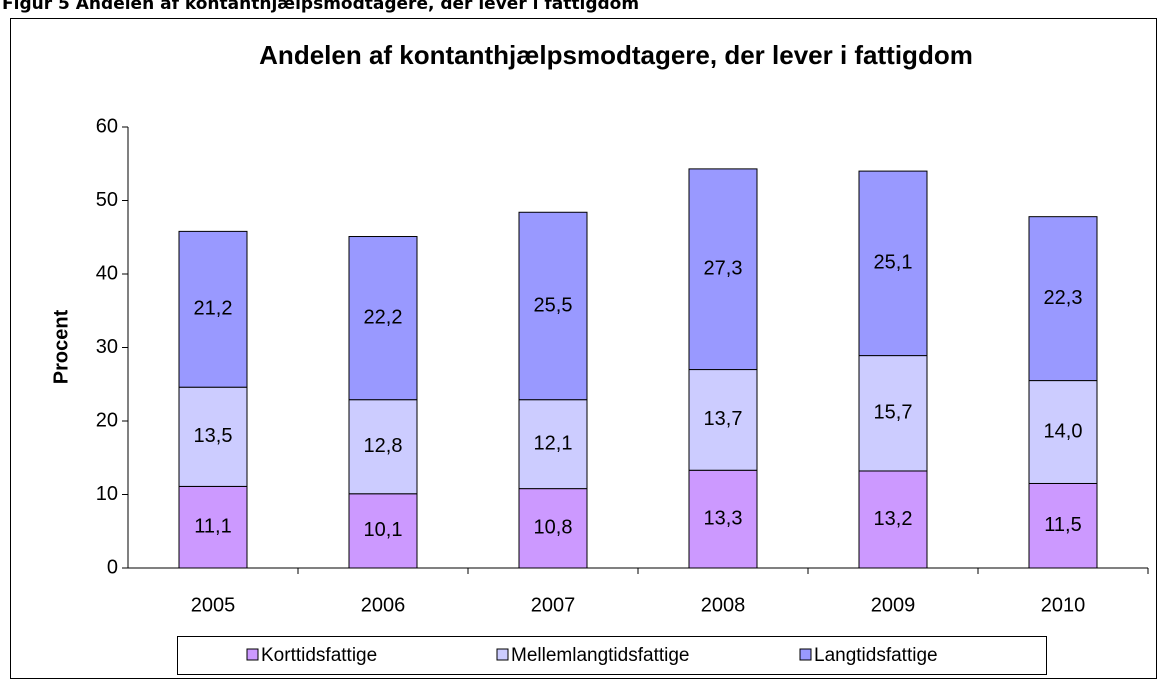 The height and width of the screenshot is (684, 1157). Describe the element at coordinates (319, 655) in the screenshot. I see `legend-label: Korttidsfattige` at that location.